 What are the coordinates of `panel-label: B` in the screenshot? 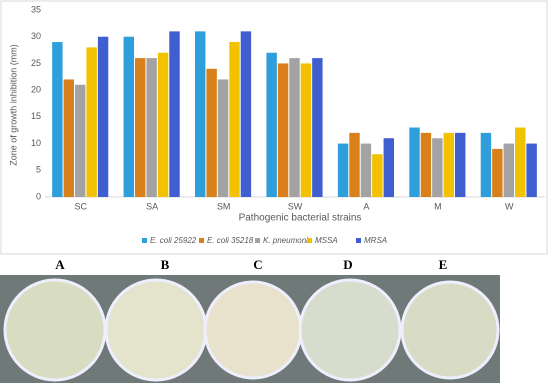 It's located at (165, 264).